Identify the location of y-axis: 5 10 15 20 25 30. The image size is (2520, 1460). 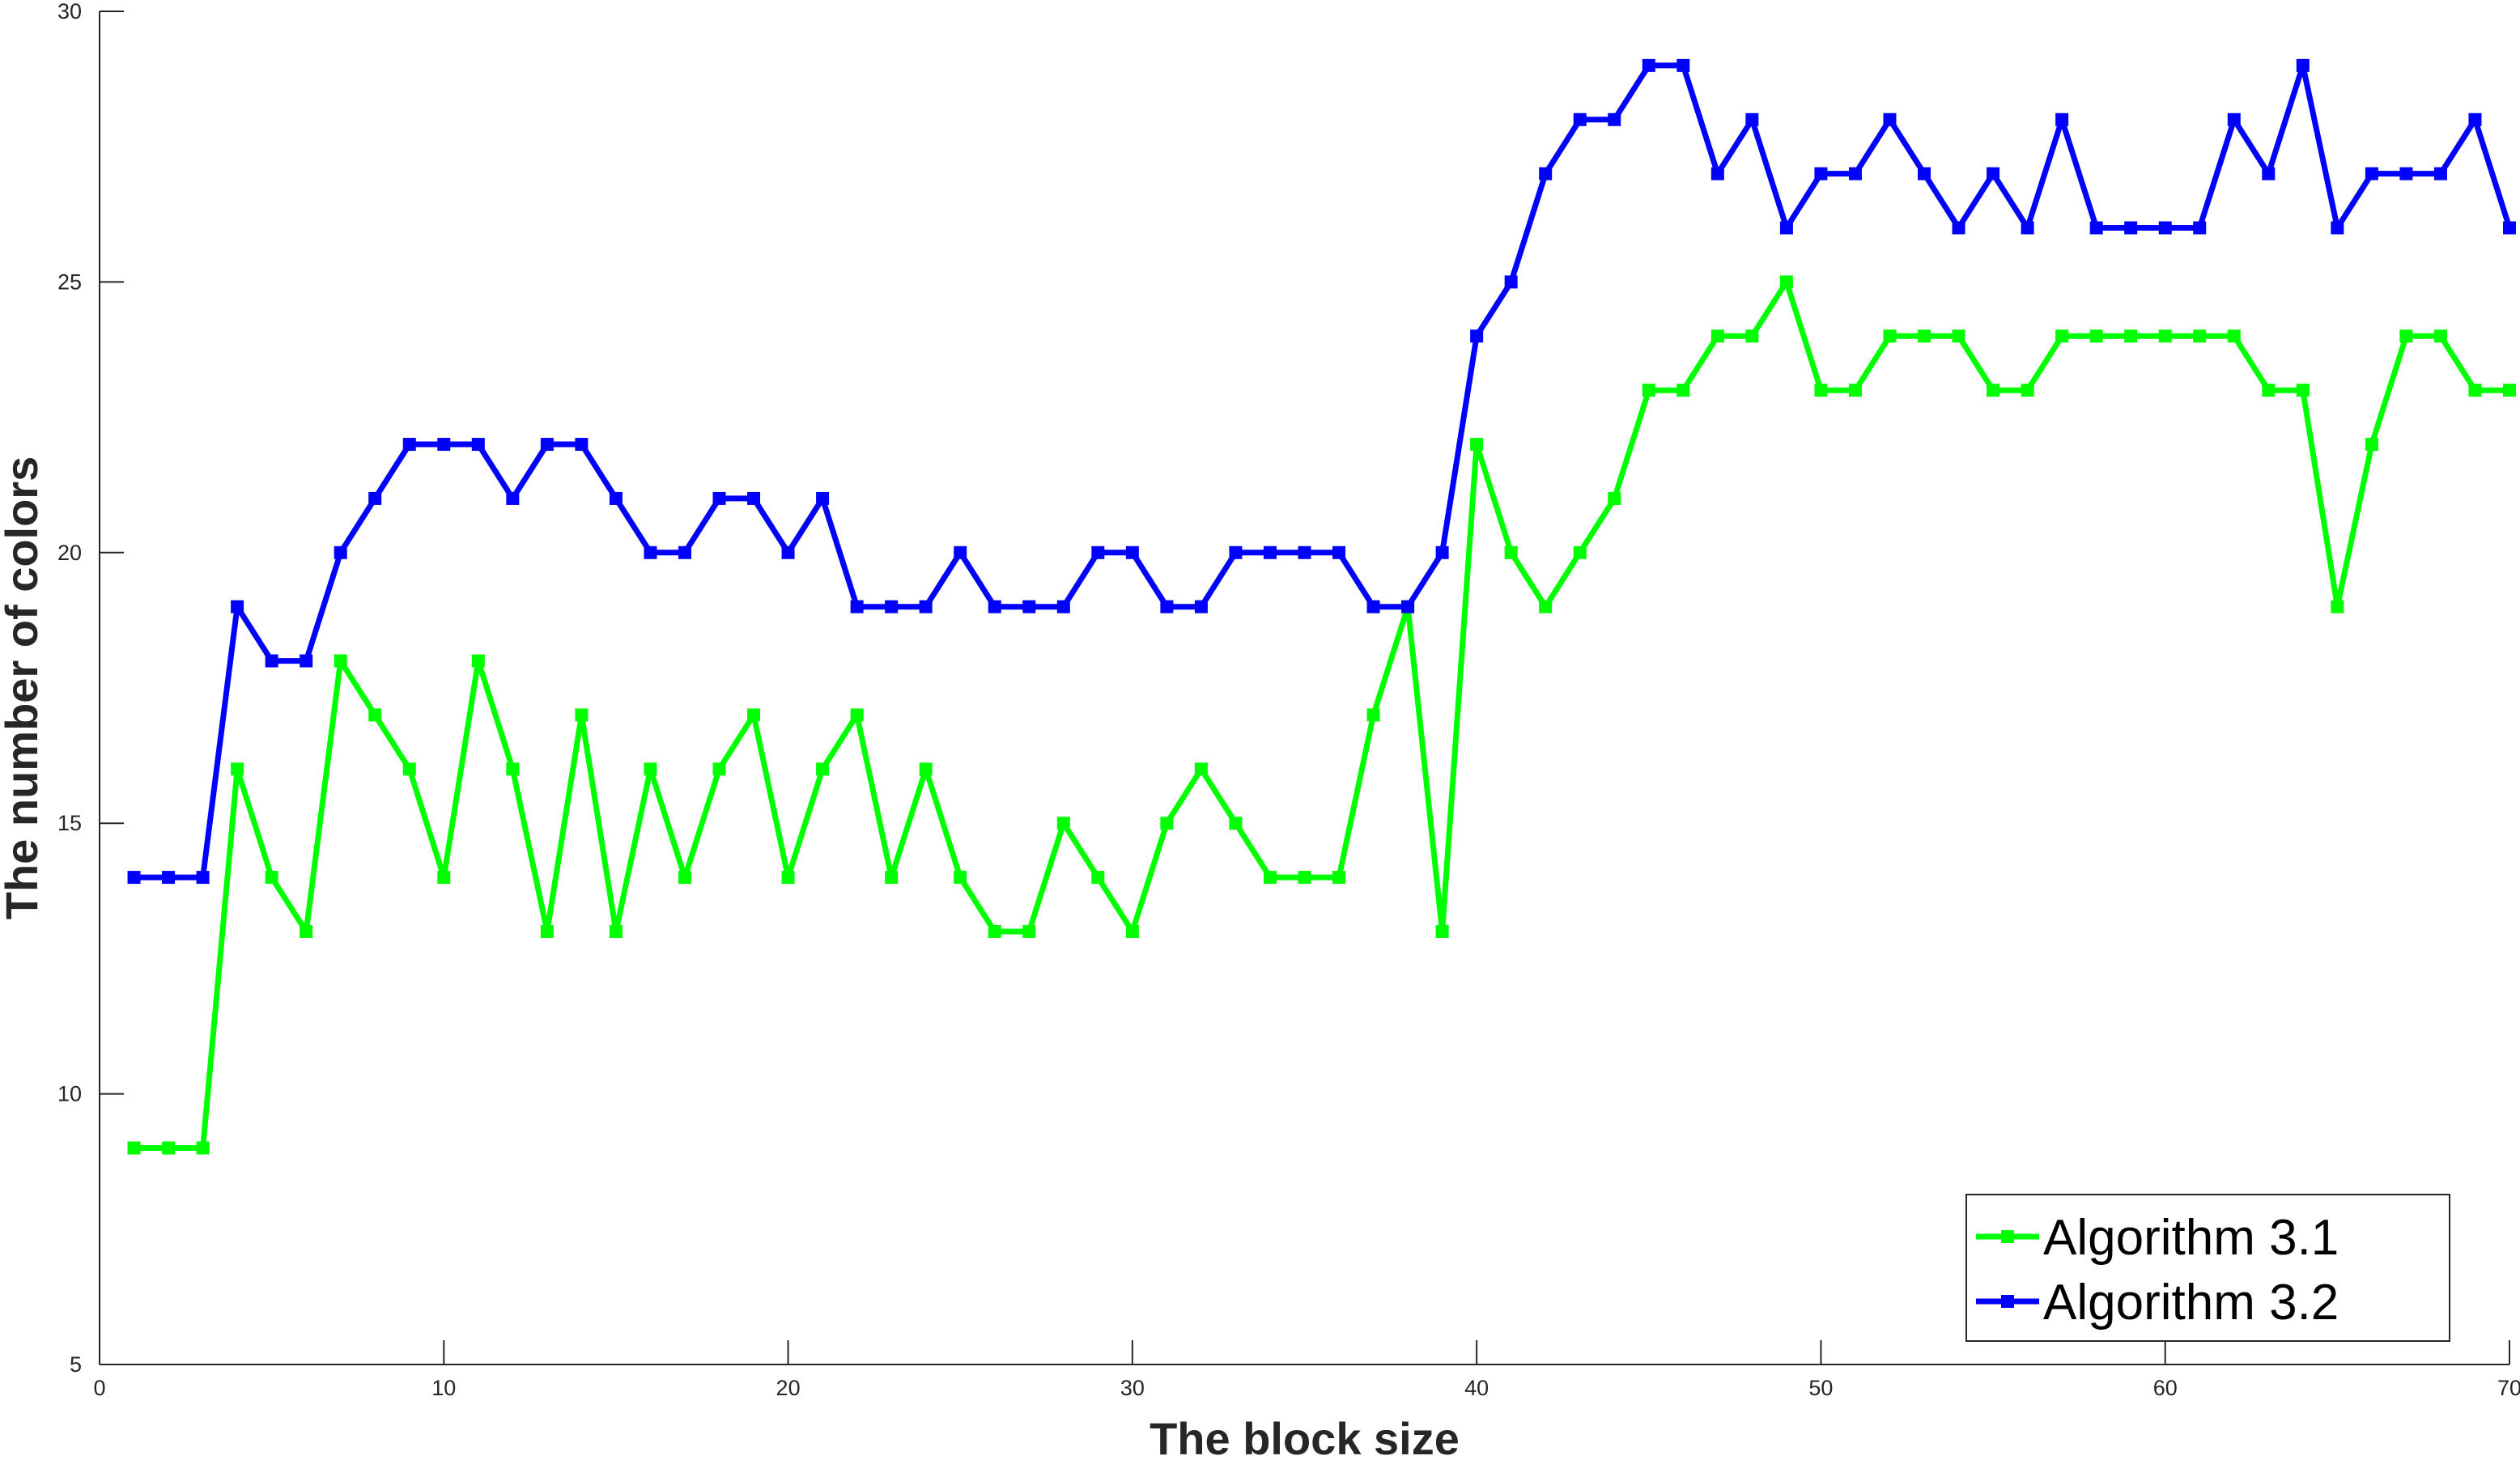
(91, 688).